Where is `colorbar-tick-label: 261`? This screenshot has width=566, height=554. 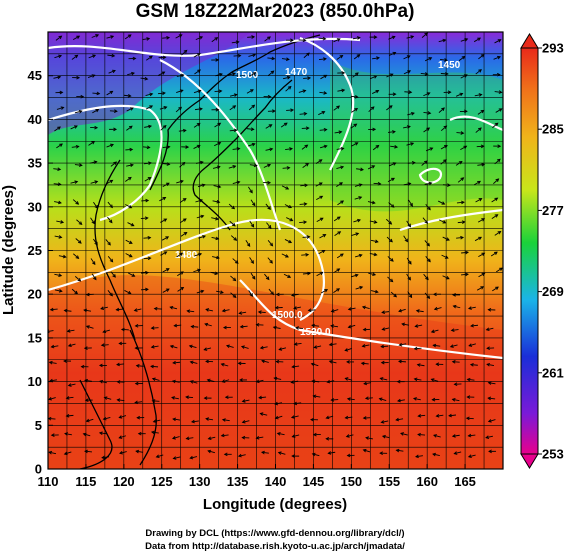
colorbar-tick-label: 261 is located at coordinates (553, 372).